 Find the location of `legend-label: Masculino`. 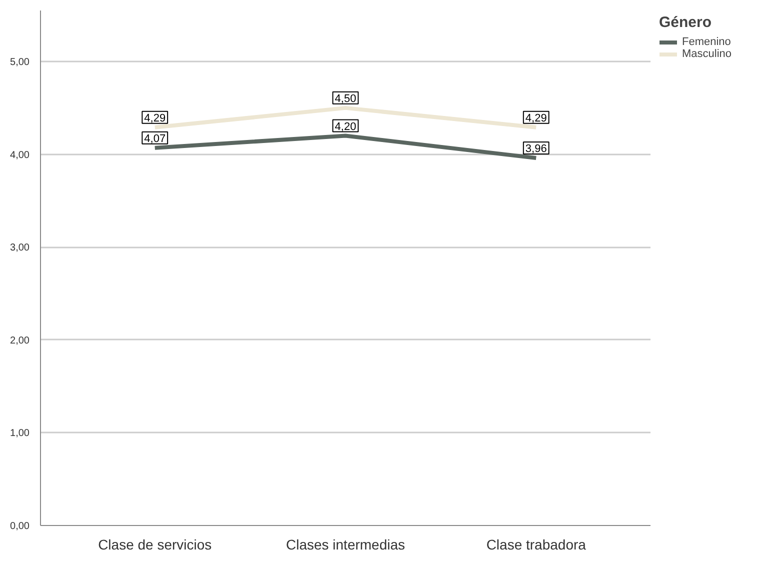

legend-label: Masculino is located at coordinates (707, 54).